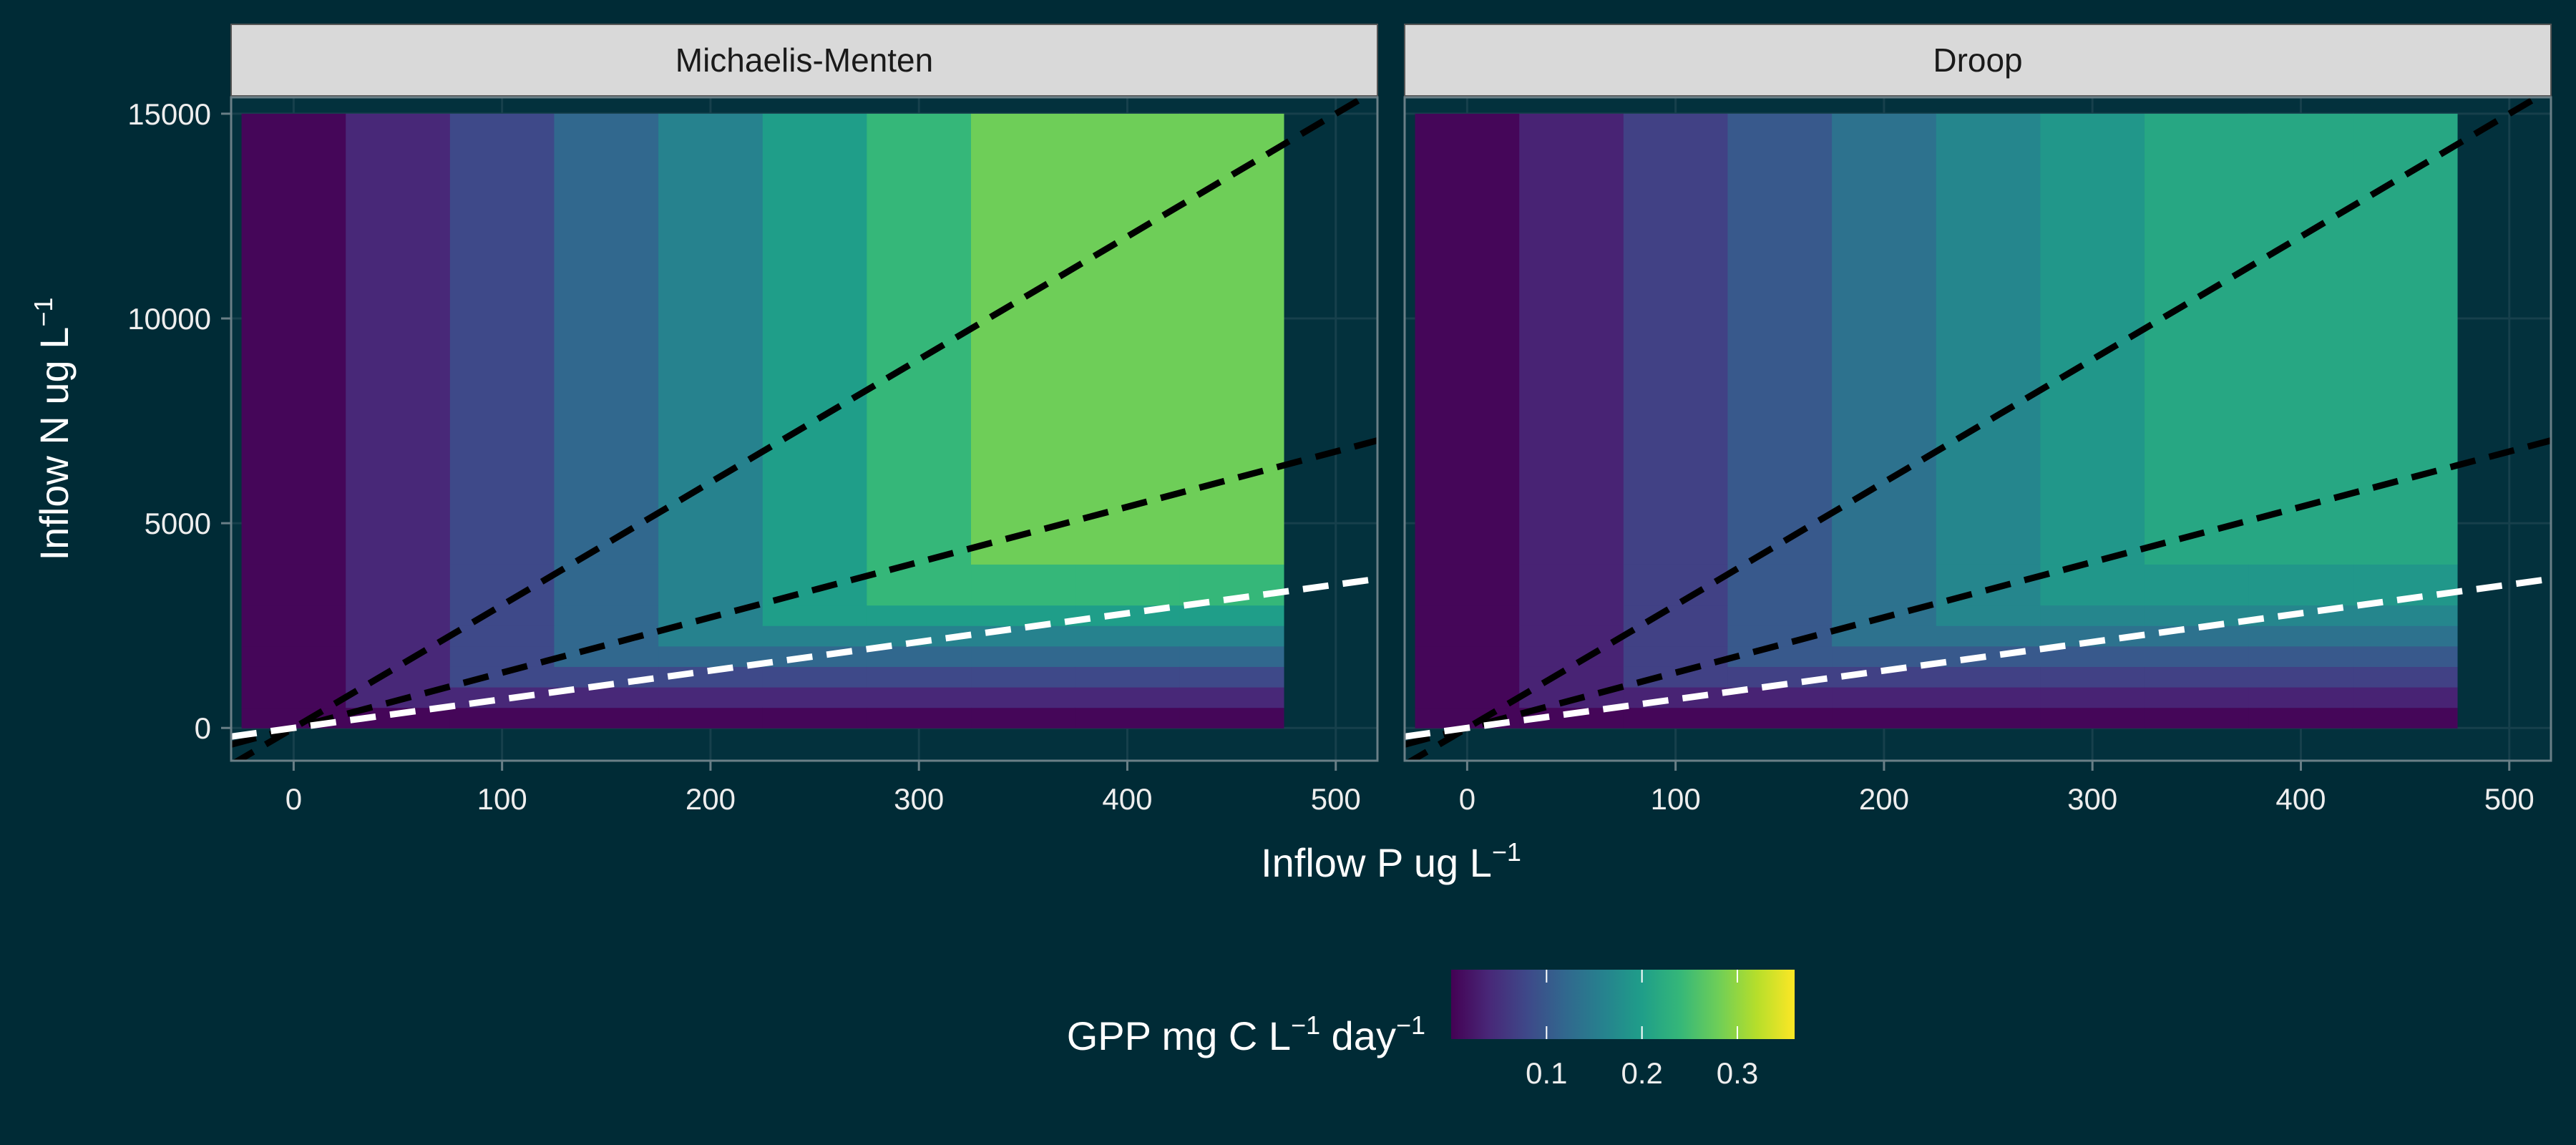 The image size is (2576, 1145). What do you see at coordinates (1977, 60) in the screenshot?
I see `facet-strip-label: Droop` at bounding box center [1977, 60].